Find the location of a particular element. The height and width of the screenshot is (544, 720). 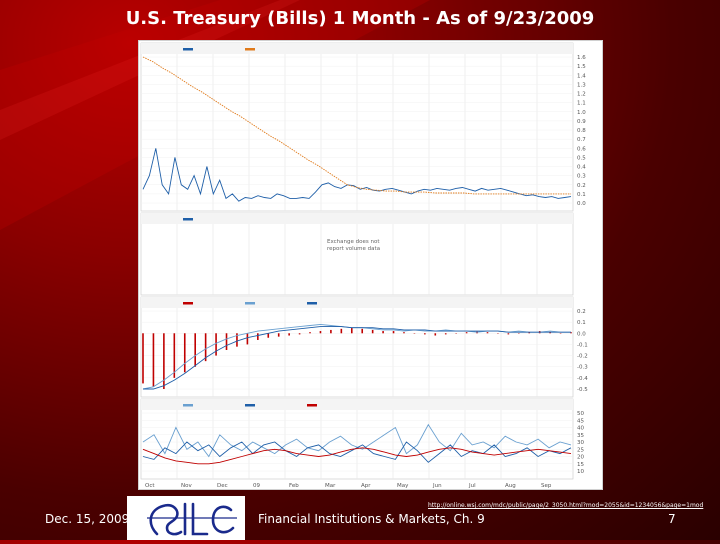

x-tick-label: May is located at coordinates (403, 486).